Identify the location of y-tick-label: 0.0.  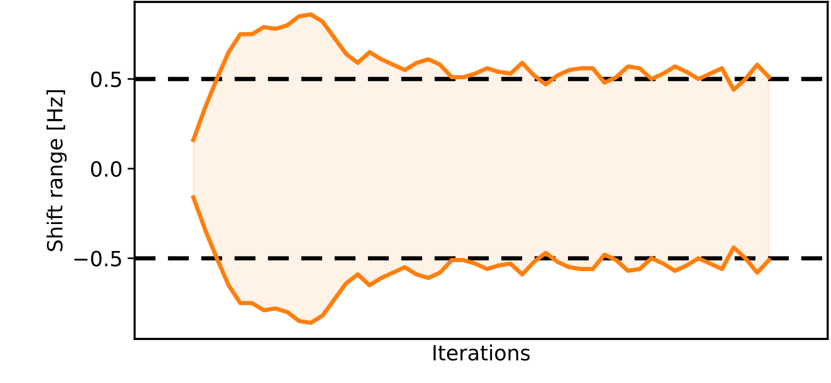
(106, 169).